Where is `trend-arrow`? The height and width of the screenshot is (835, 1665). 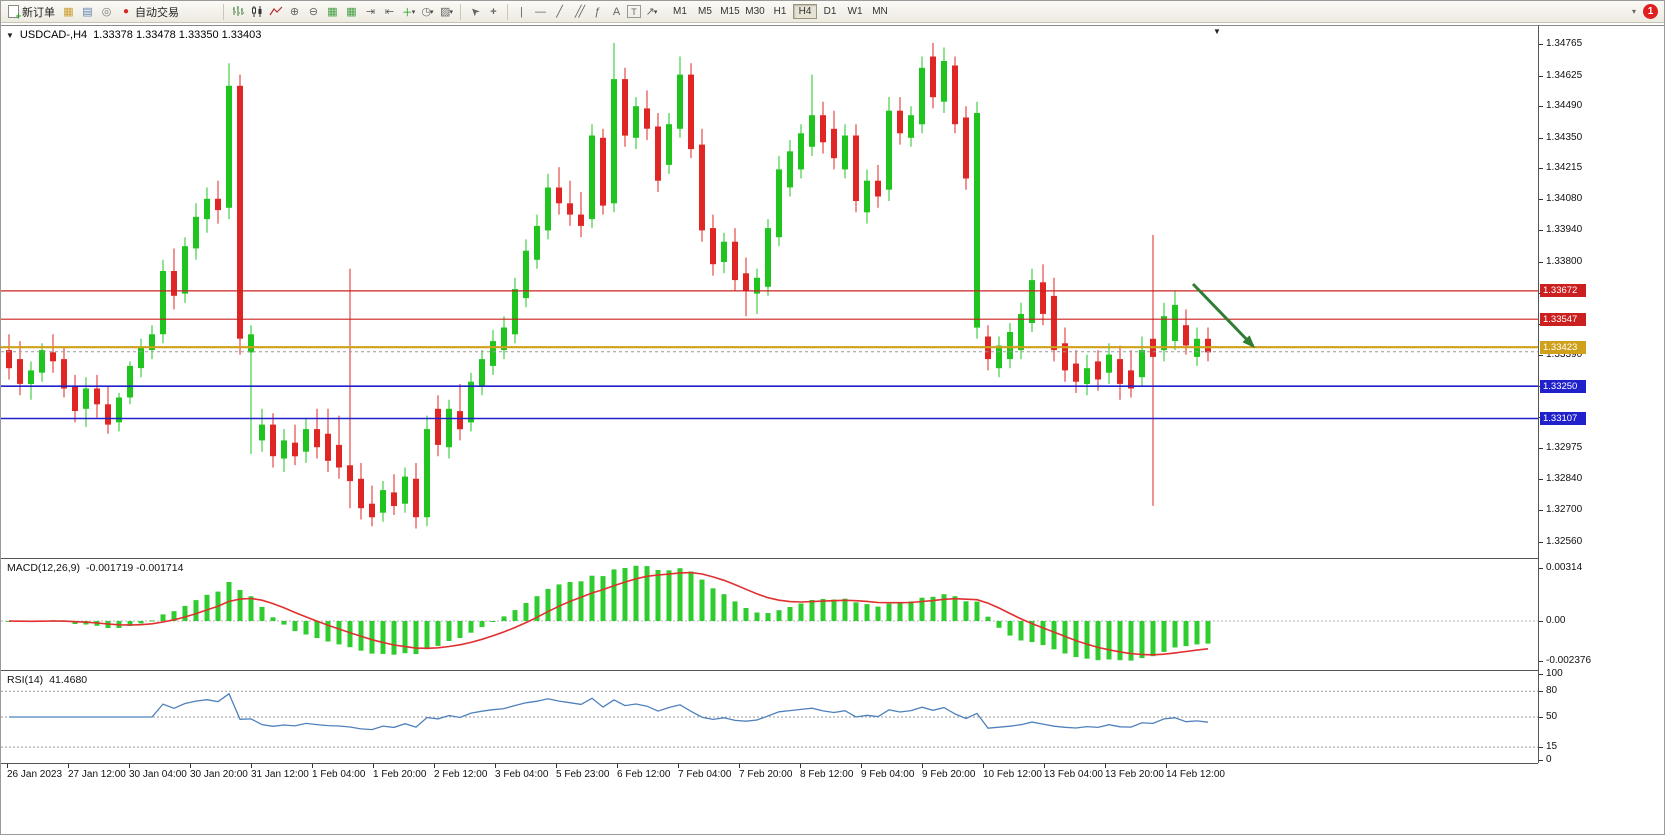
trend-arrow is located at coordinates (1223, 315).